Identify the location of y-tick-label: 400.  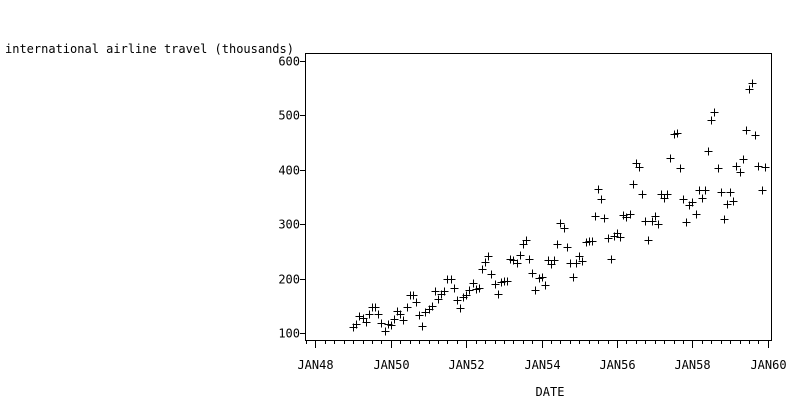
(289, 171).